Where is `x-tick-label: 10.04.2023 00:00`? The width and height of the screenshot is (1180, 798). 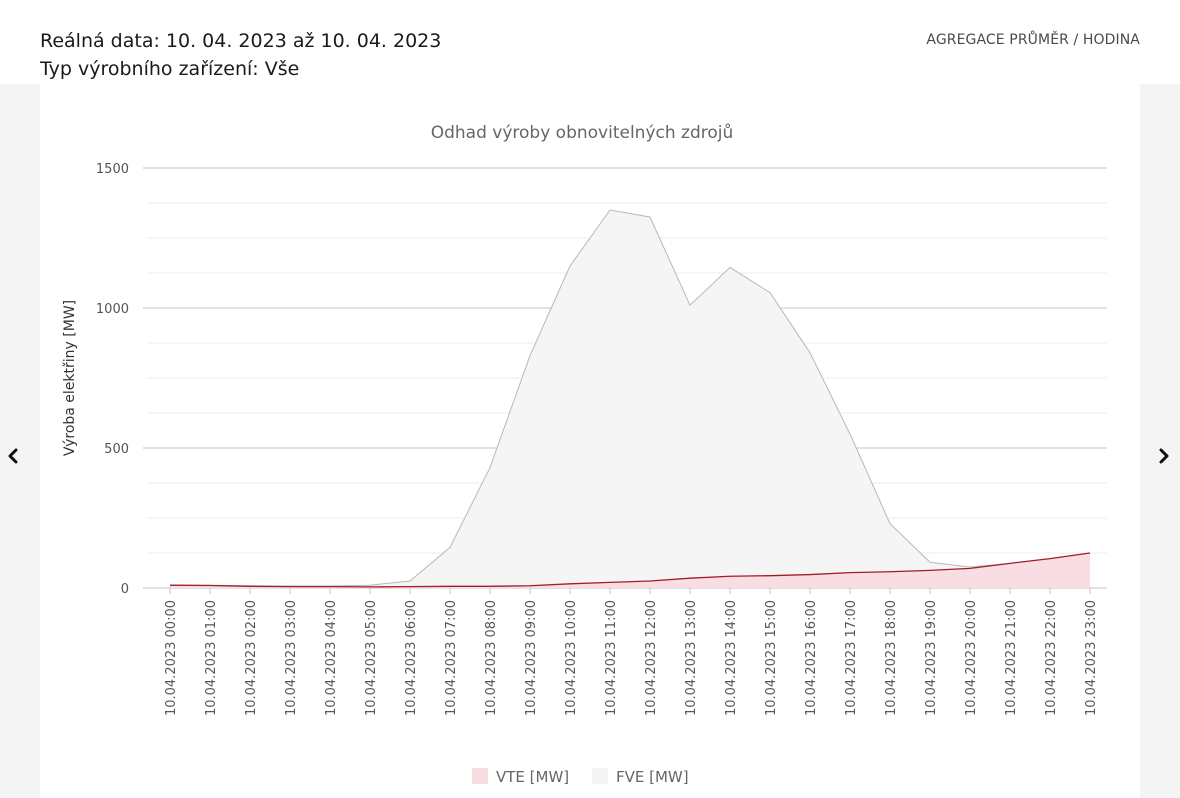
x-tick-label: 10.04.2023 00:00 is located at coordinates (171, 658).